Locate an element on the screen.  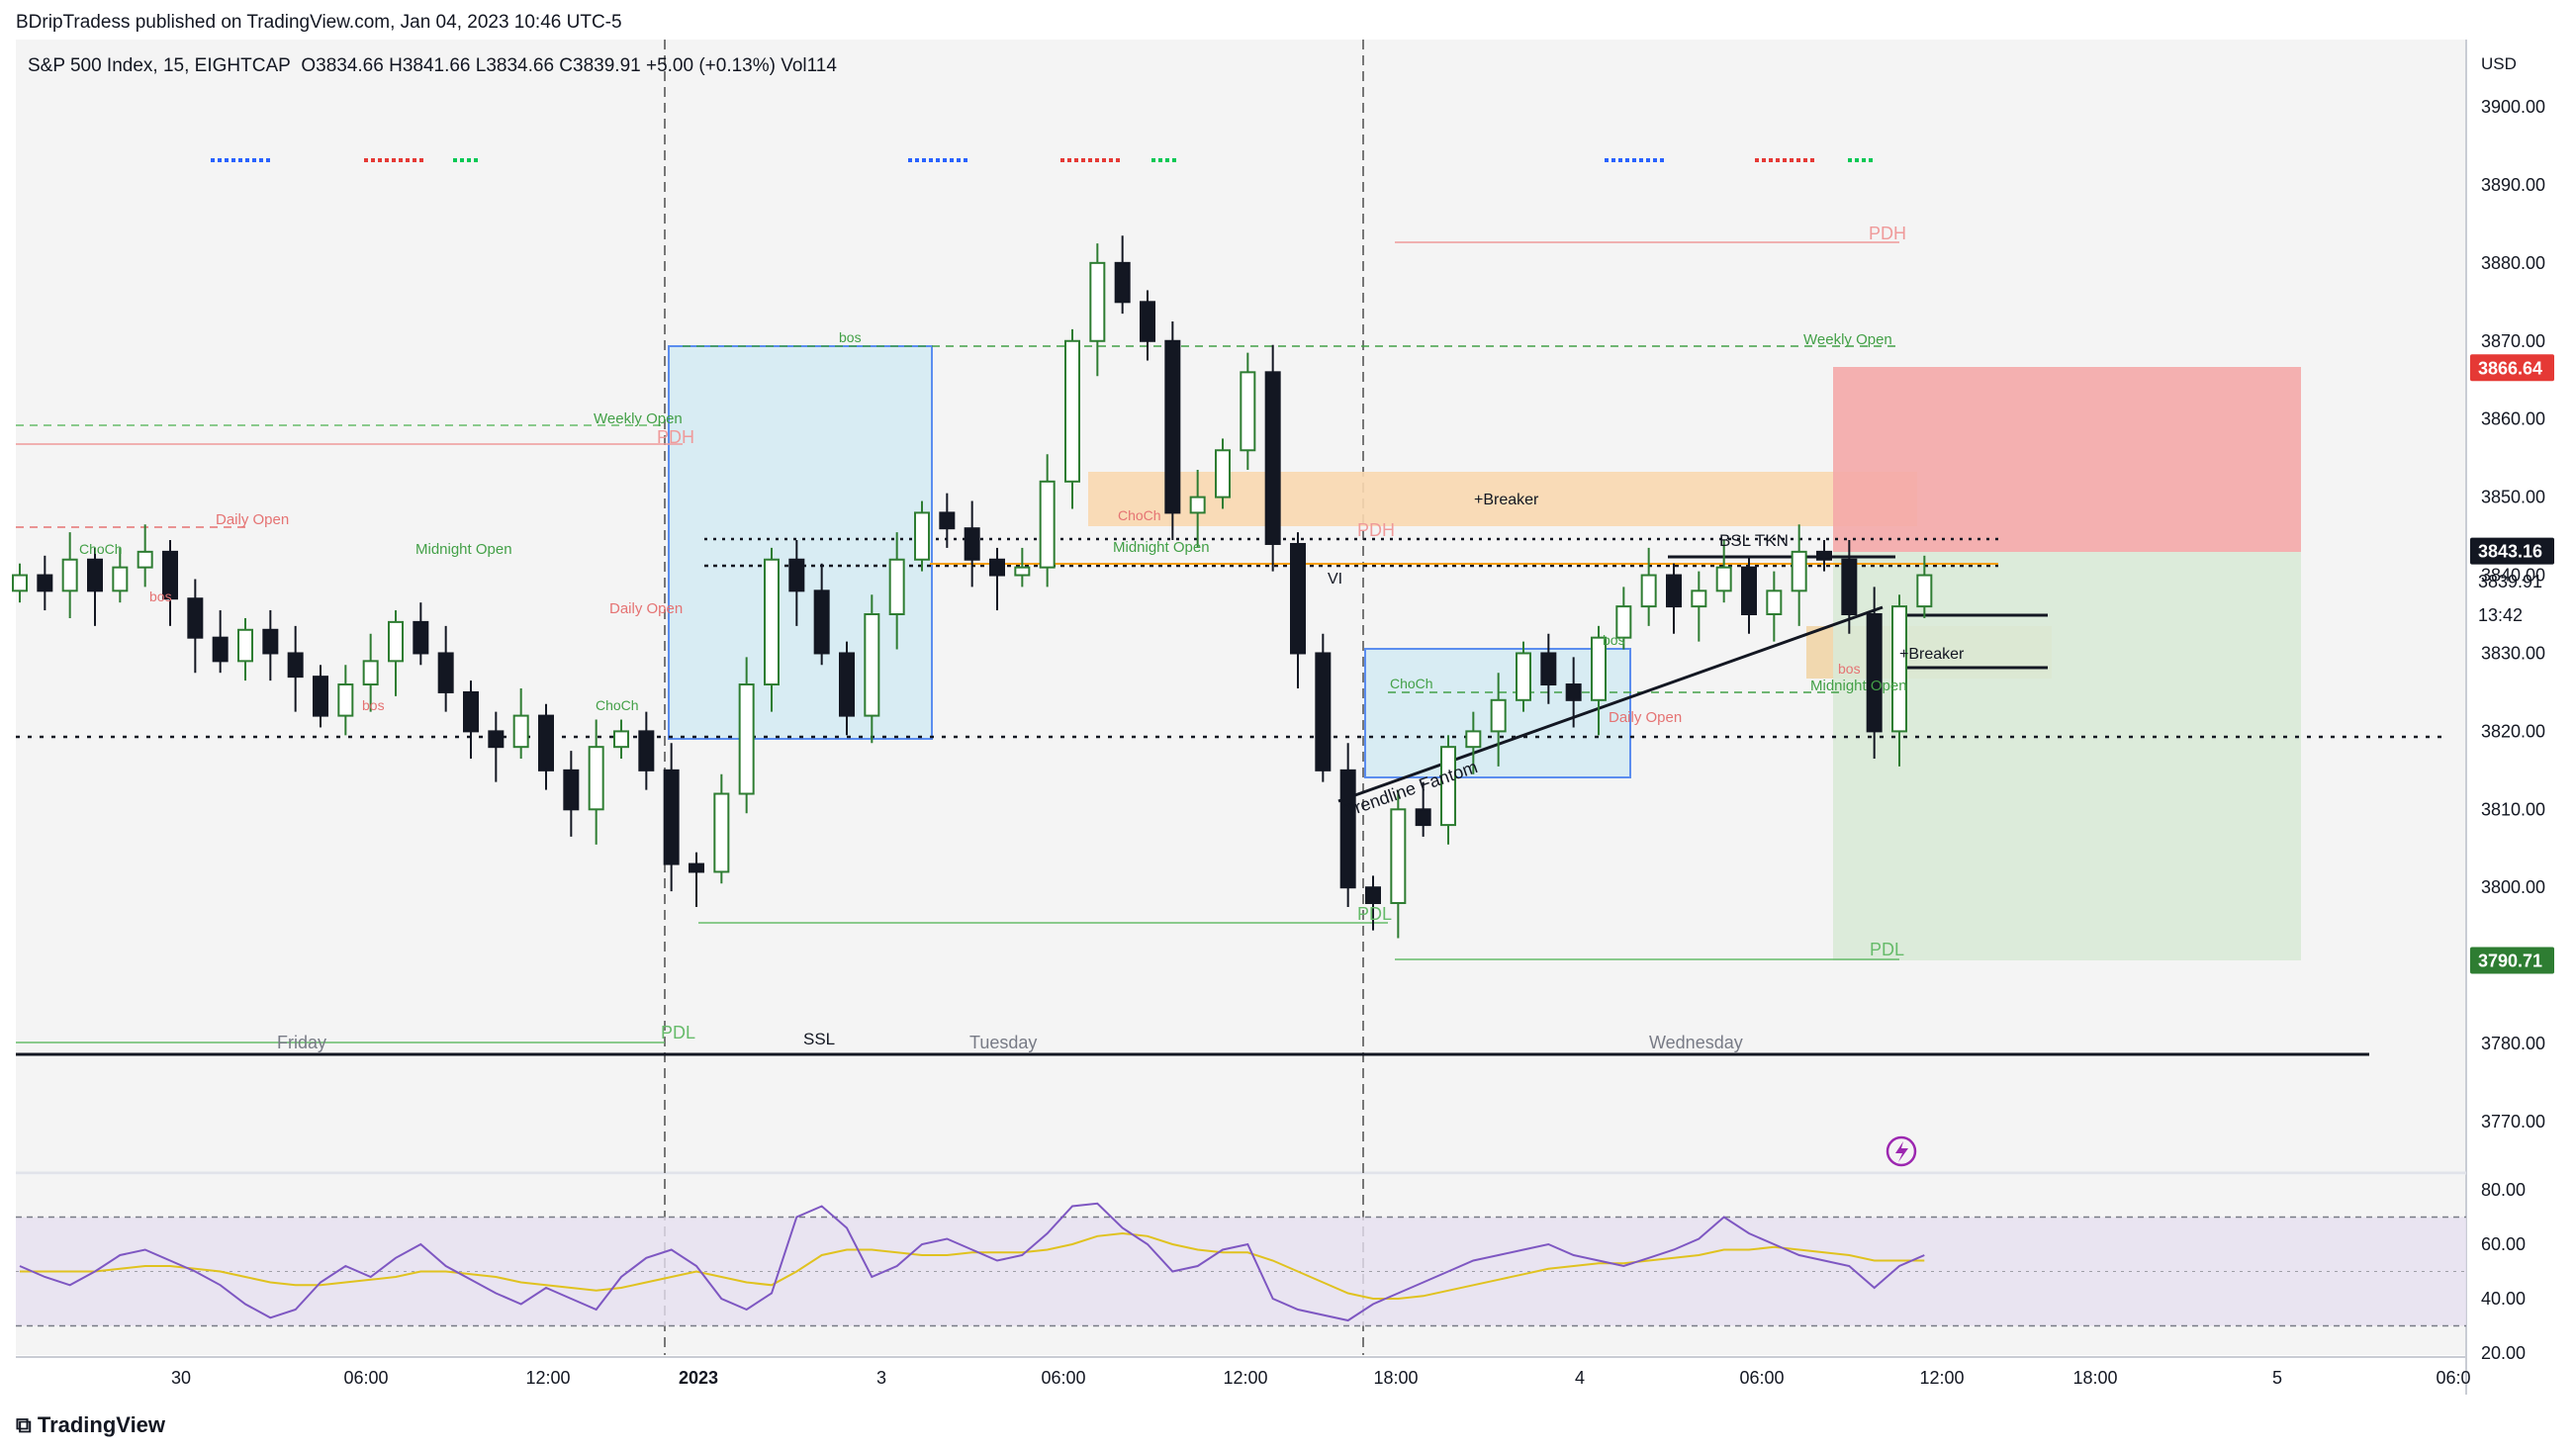
rsi-line is located at coordinates (972, 1262).